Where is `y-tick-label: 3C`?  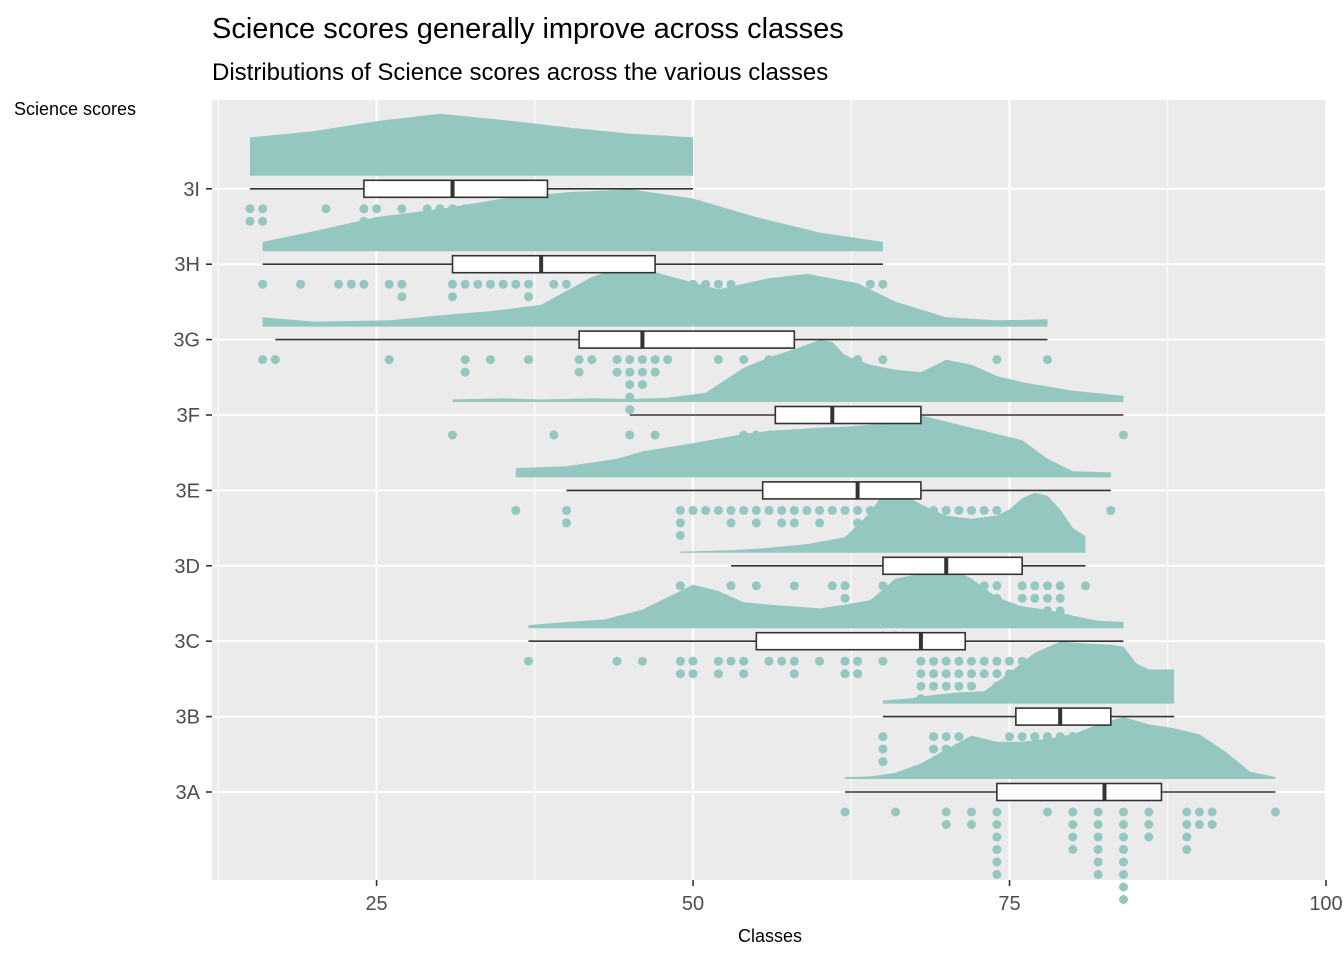
y-tick-label: 3C is located at coordinates (187, 642).